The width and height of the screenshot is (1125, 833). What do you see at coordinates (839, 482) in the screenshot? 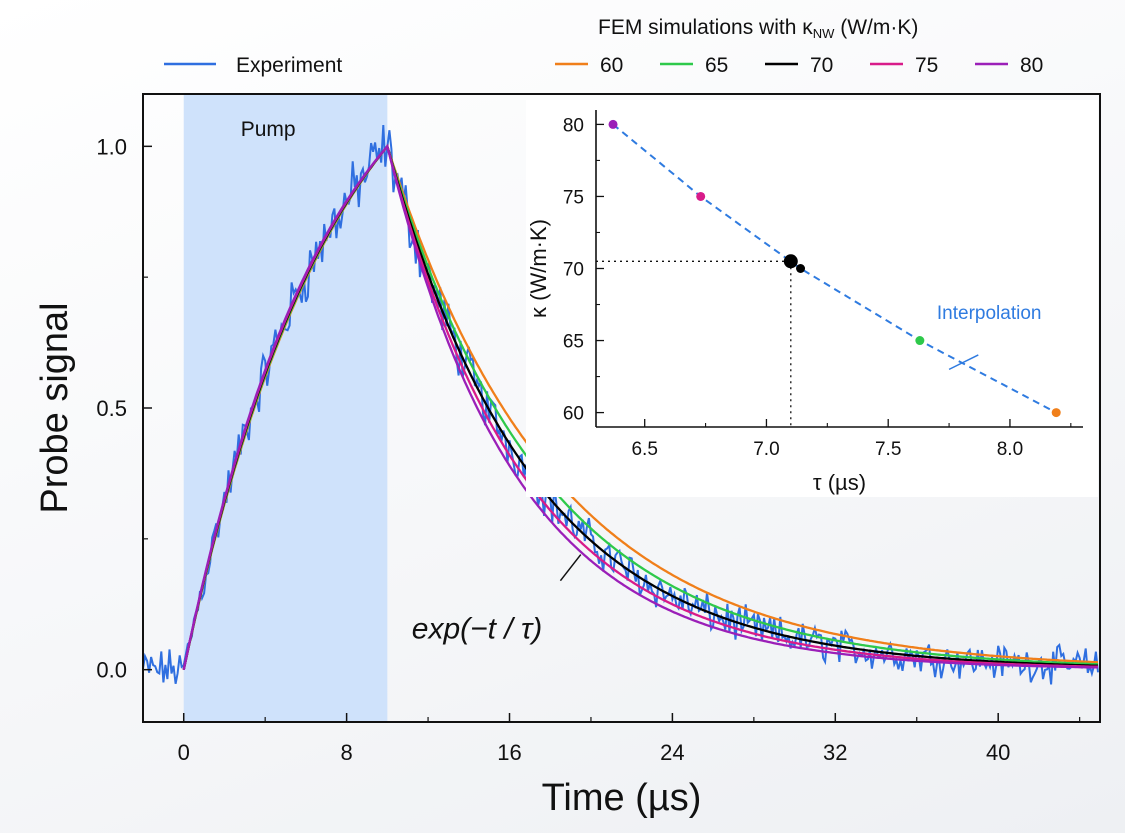
I see `inset-x-axis-label: τ (µs)` at bounding box center [839, 482].